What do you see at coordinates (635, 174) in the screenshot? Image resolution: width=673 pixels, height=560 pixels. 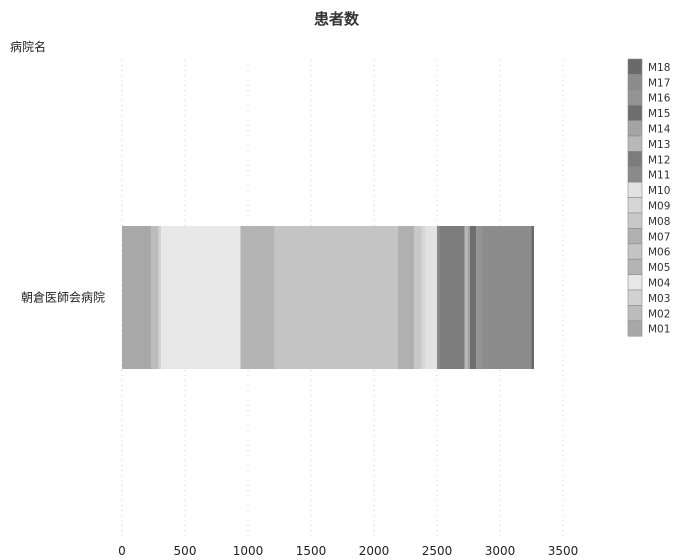 I see `legend-swatch-m11` at bounding box center [635, 174].